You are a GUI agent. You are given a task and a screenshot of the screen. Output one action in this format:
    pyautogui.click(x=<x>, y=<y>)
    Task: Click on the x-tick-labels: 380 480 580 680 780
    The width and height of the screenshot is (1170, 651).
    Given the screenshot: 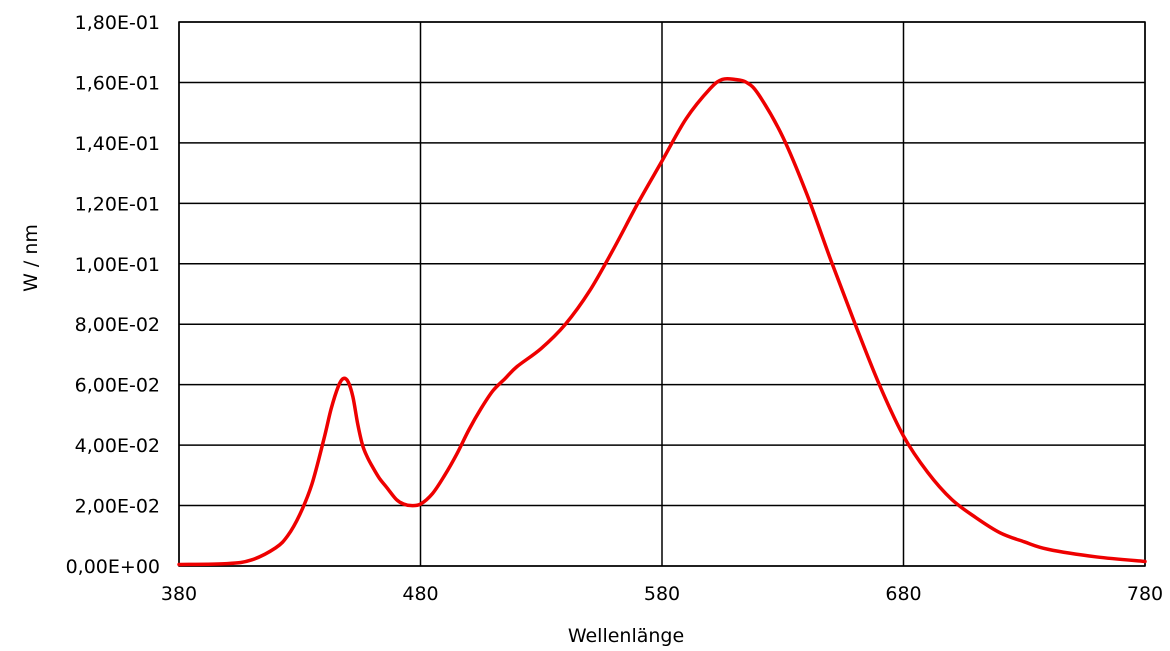 What is the action you would take?
    pyautogui.click(x=662, y=594)
    